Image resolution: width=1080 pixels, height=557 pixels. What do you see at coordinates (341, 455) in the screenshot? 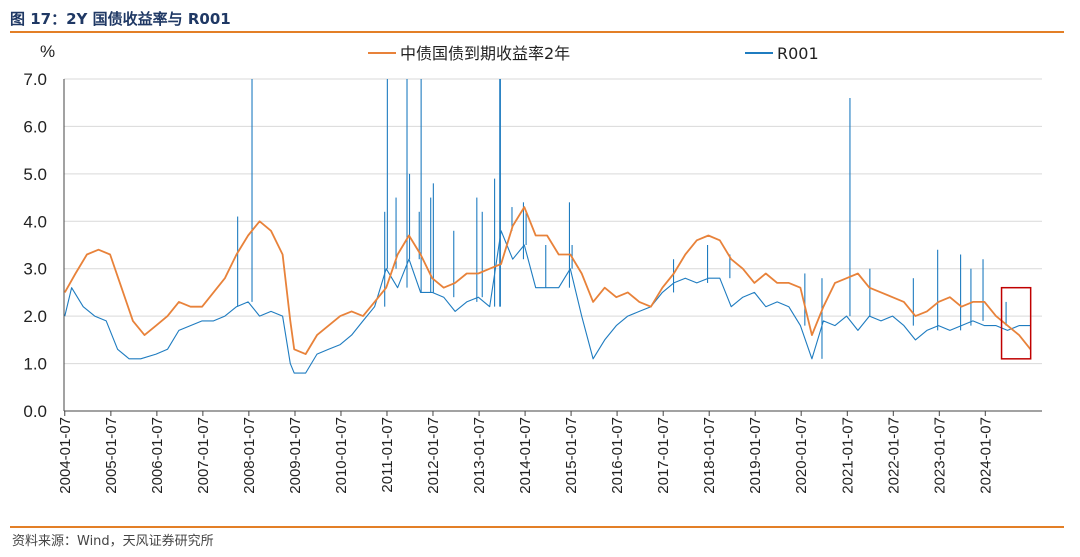
I see `x-tick-label: 2010-01-07` at bounding box center [341, 455].